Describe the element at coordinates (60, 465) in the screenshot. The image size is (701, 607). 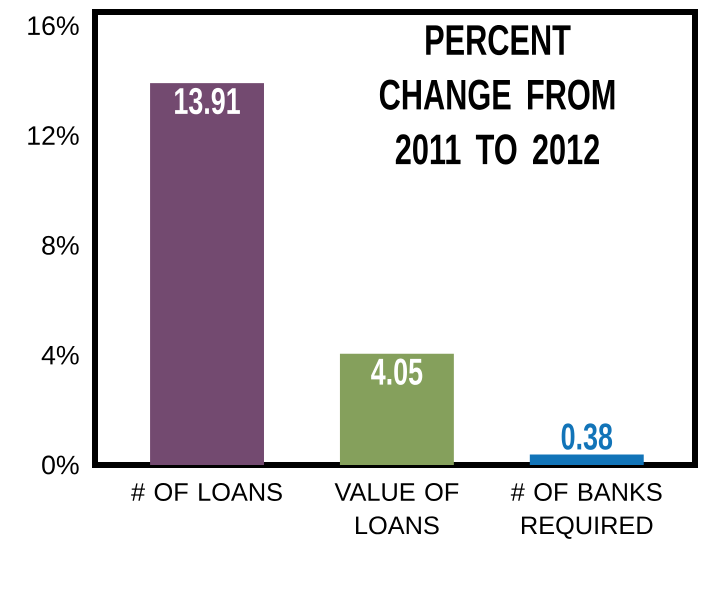
I see `y-tick-label: 0%` at that location.